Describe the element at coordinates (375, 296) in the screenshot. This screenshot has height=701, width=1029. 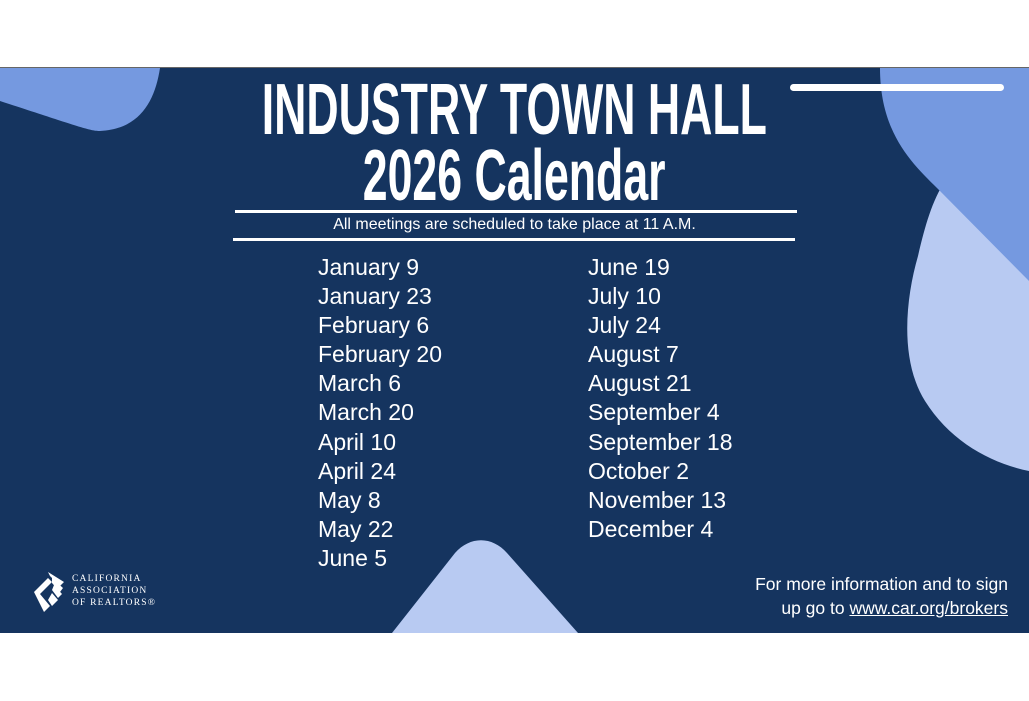
I see `date-item: January 23` at that location.